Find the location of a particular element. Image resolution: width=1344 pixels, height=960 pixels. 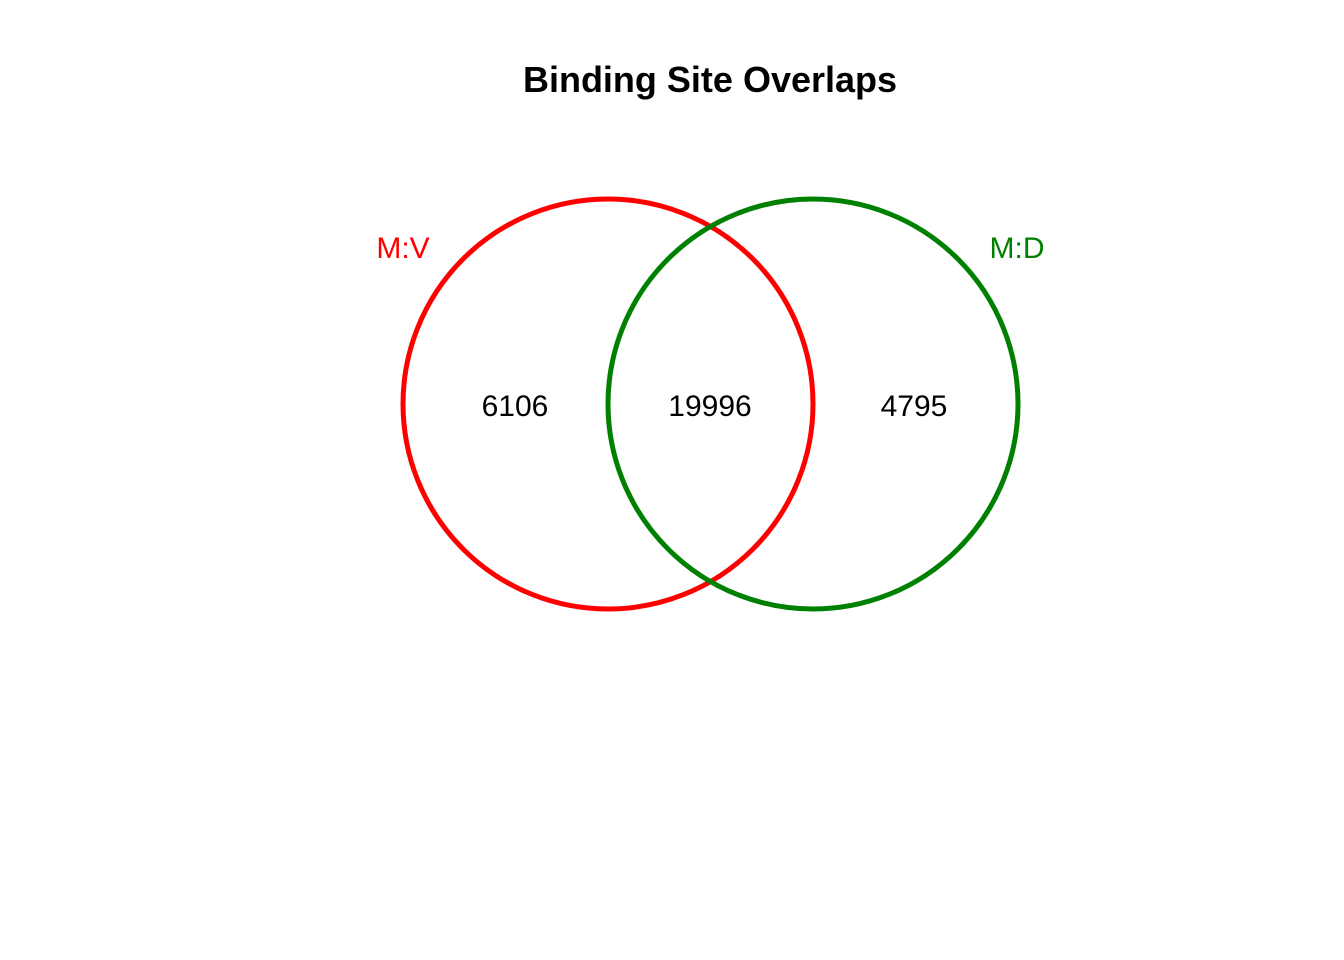

set-label-md: M:D is located at coordinates (1017, 248).